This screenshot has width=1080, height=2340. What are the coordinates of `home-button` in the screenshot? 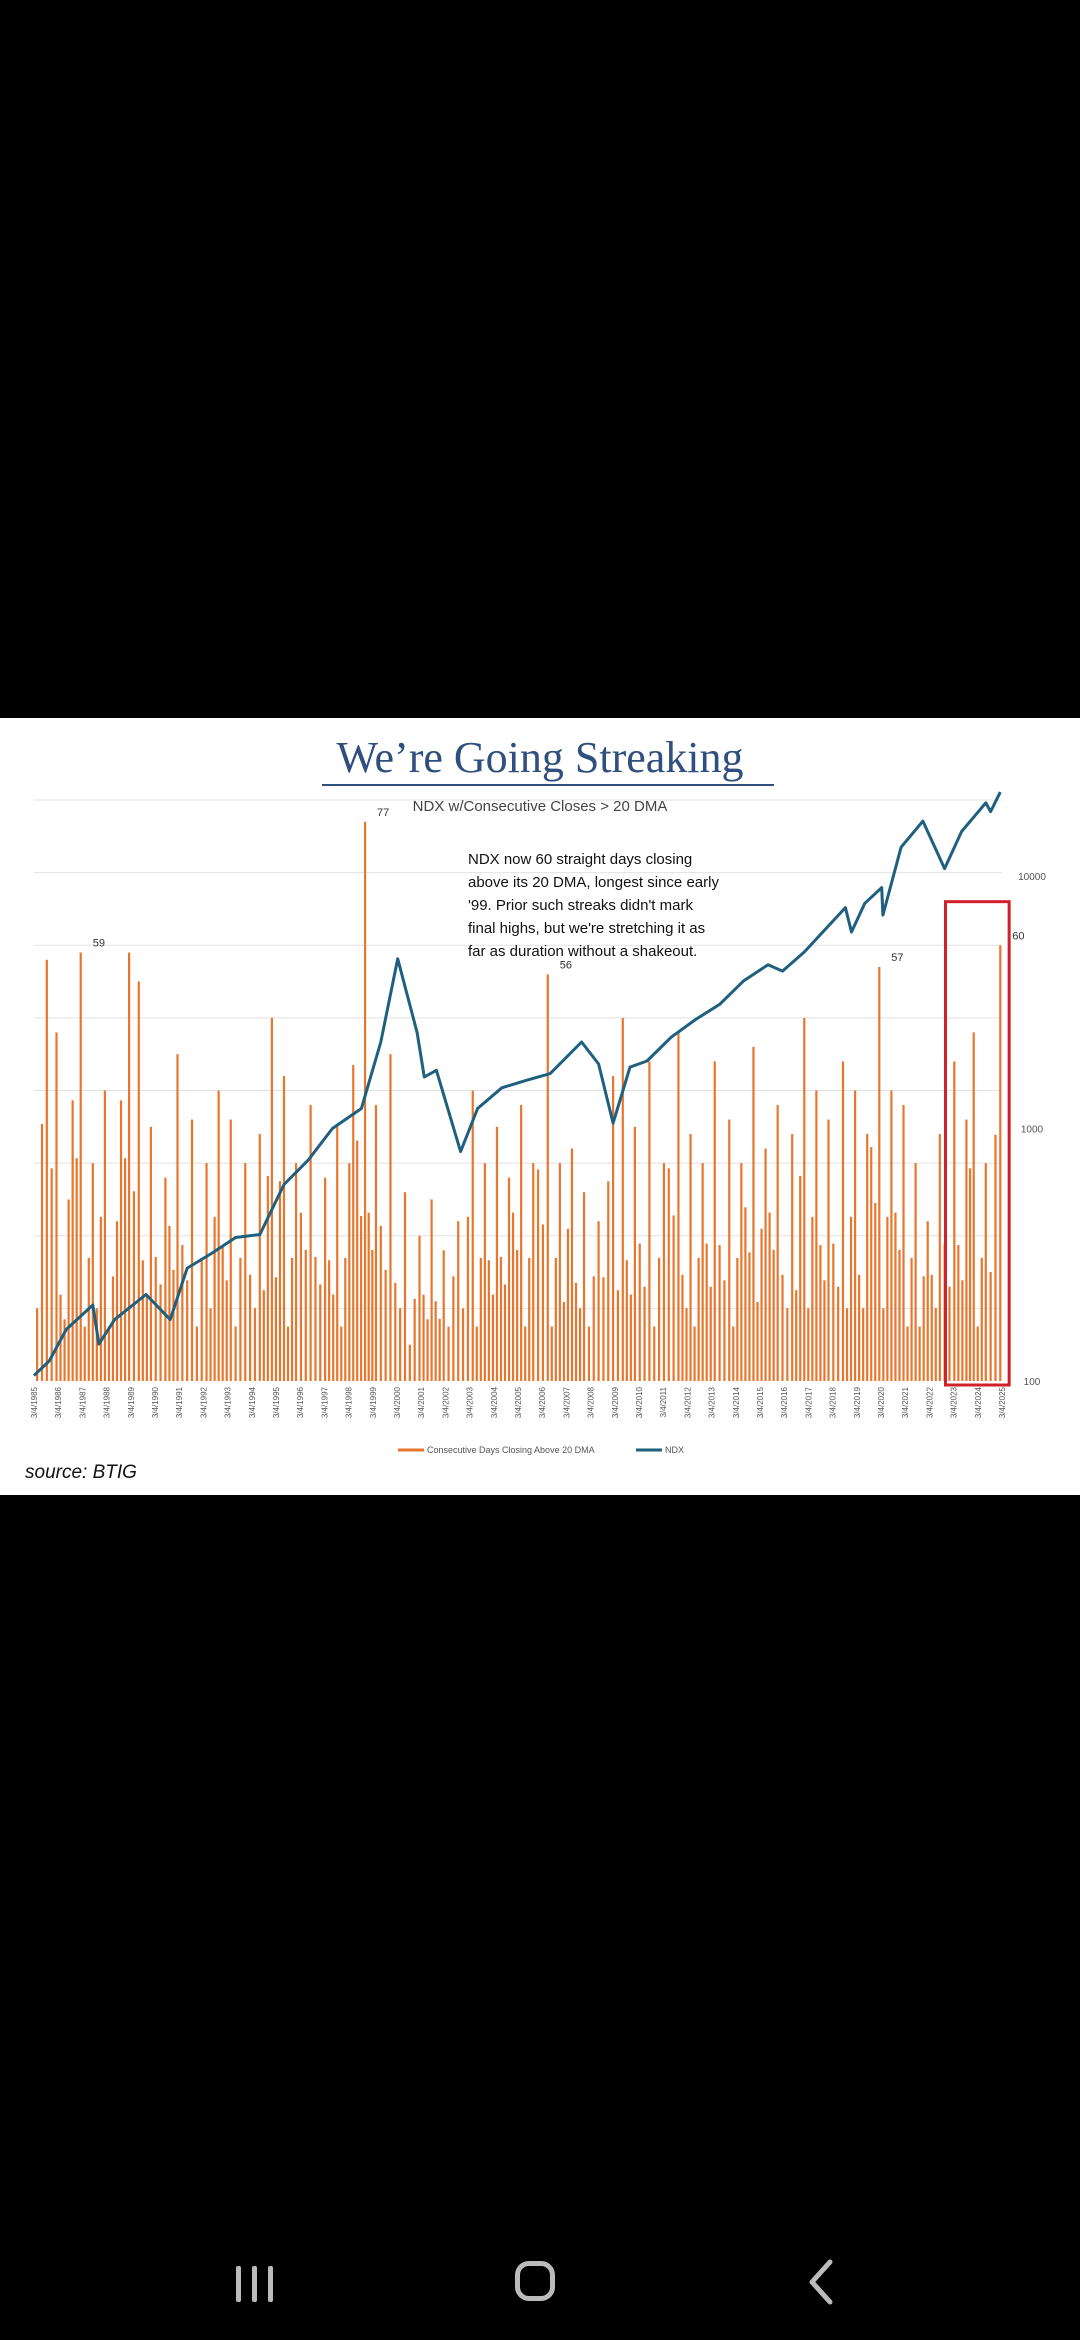 It's located at (538, 2282).